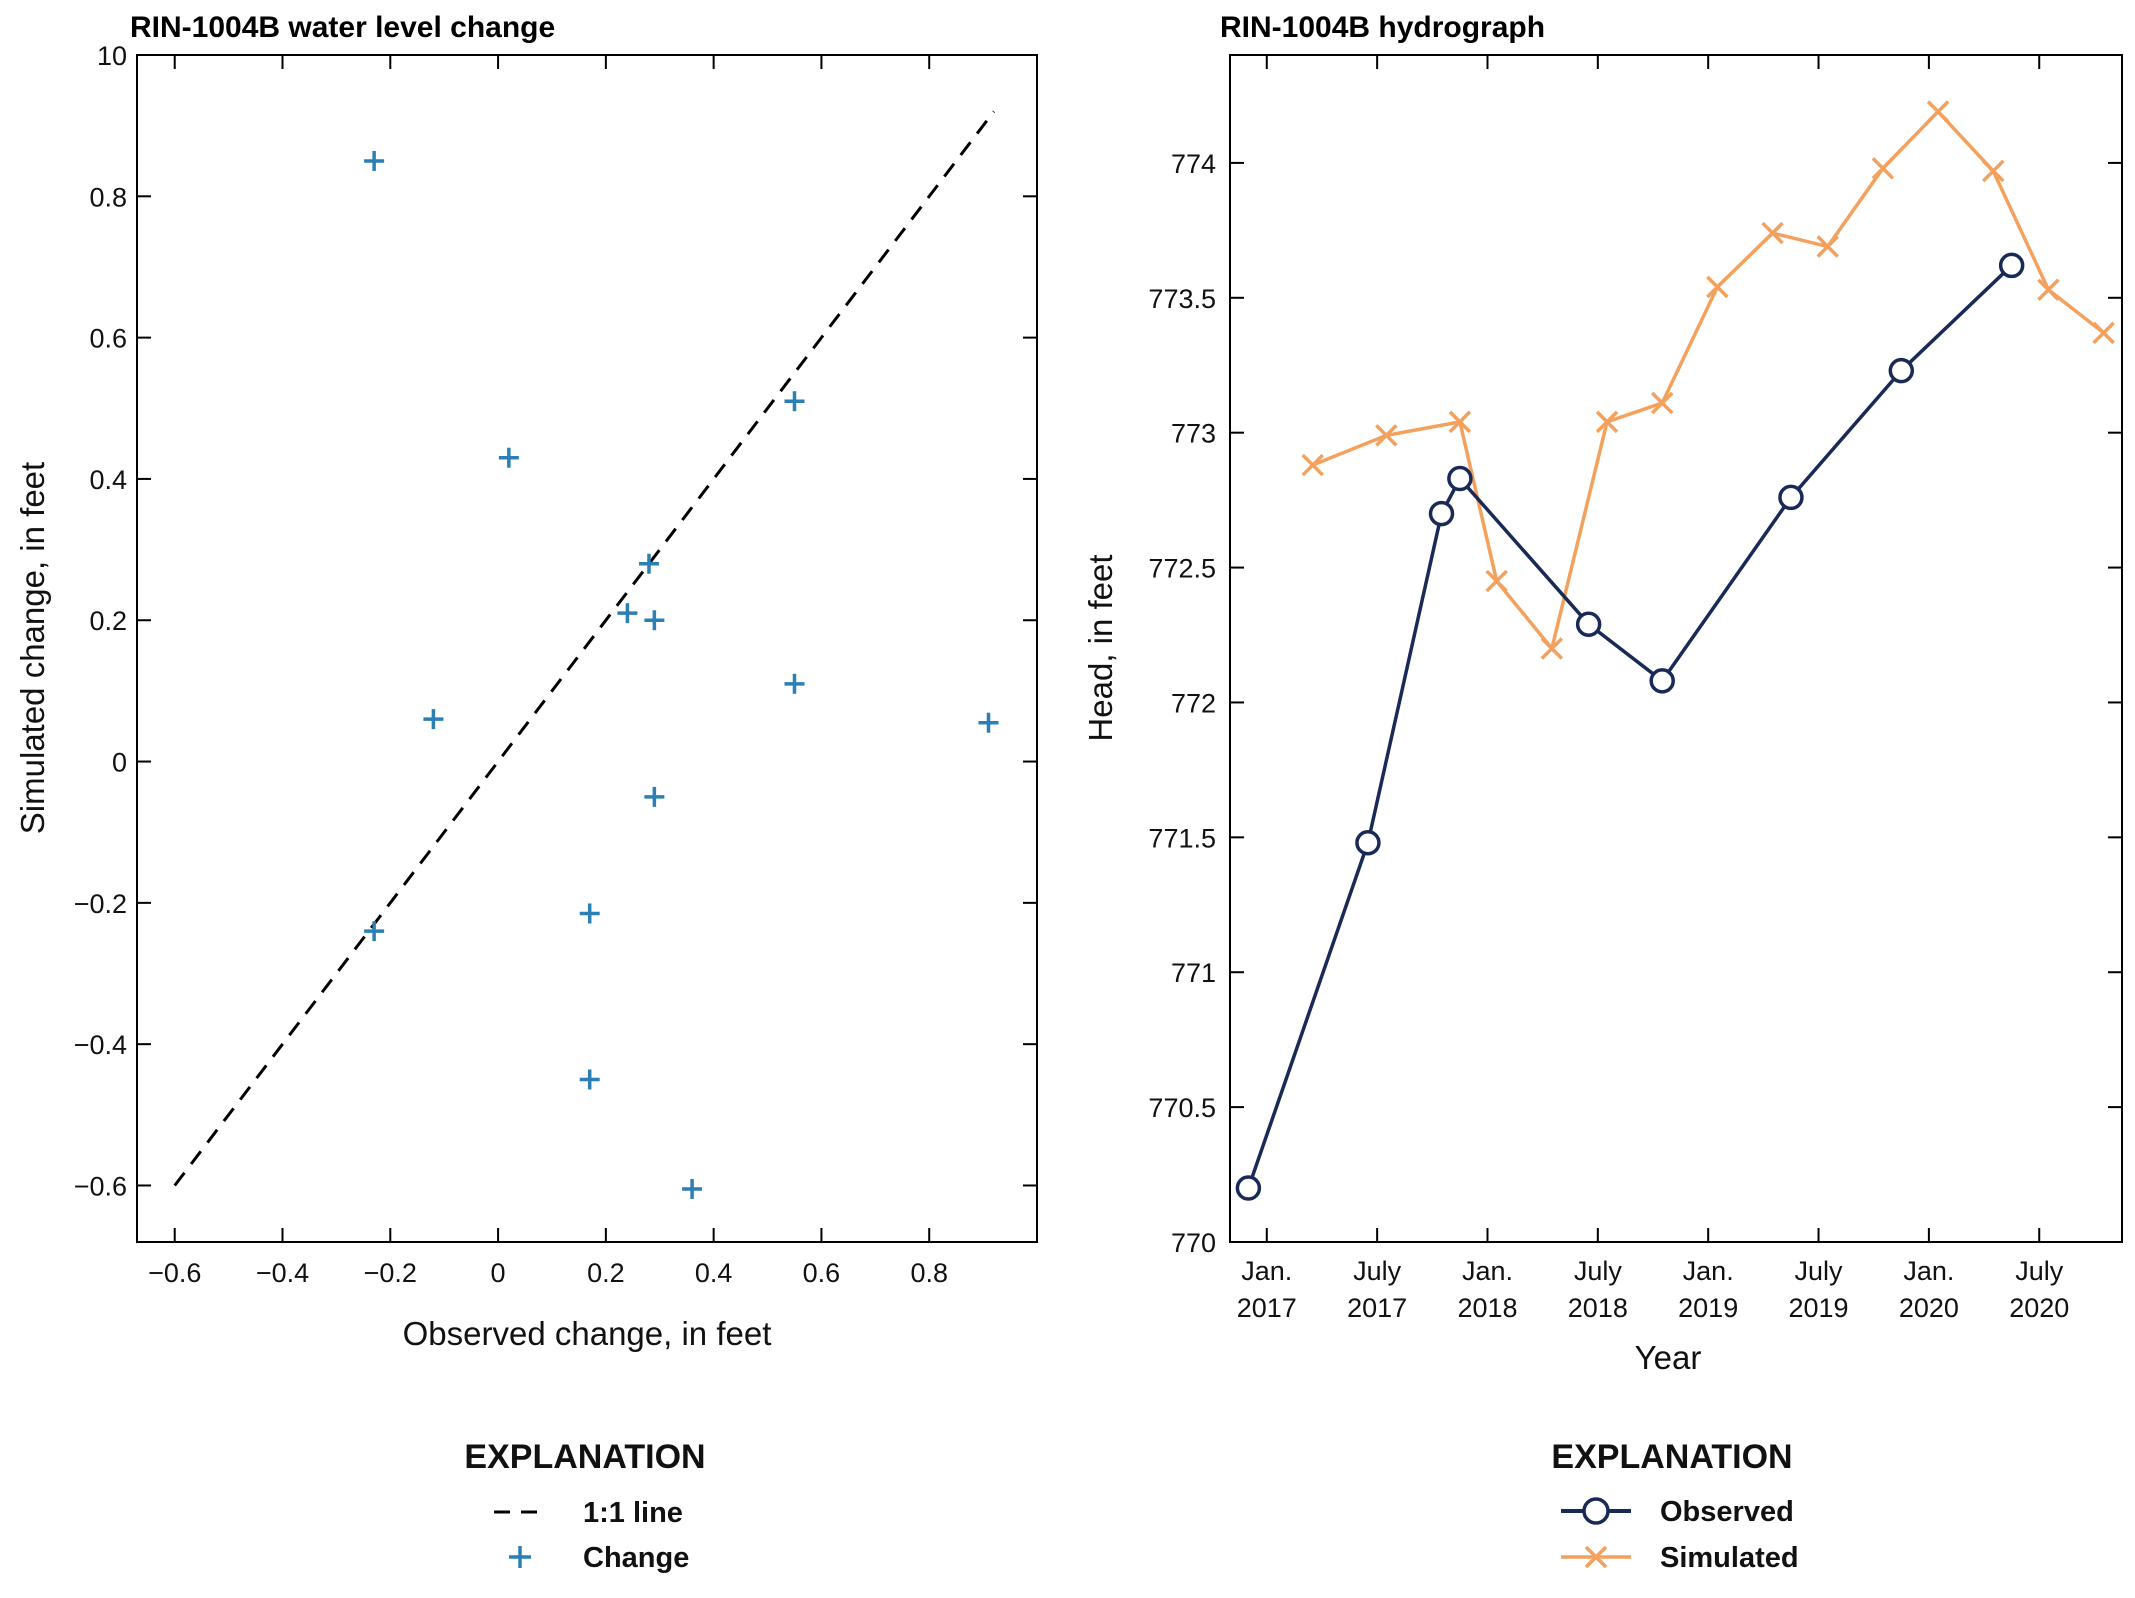 This screenshot has width=2135, height=1598. I want to click on scatter-x-tick-label: 0.2, so click(606, 1273).